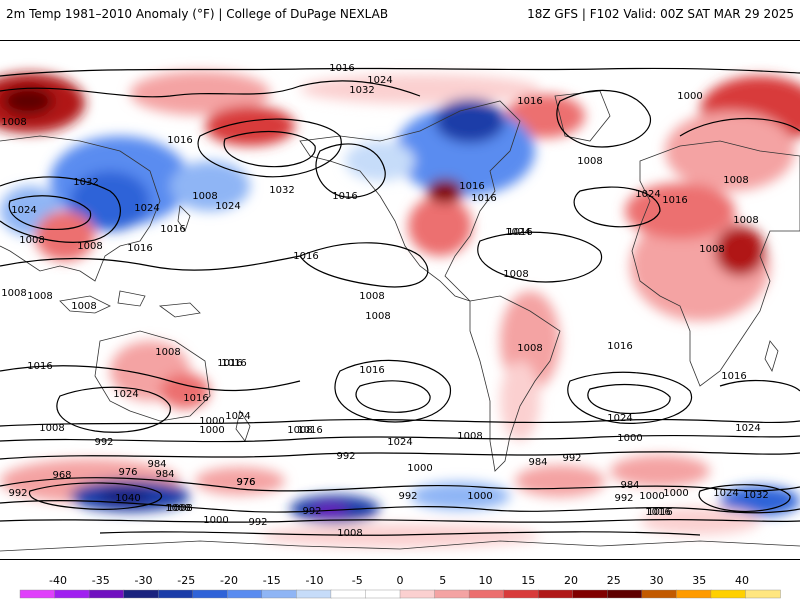  Describe the element at coordinates (410, 201) in the screenshot. I see `north-america-coastline` at that location.